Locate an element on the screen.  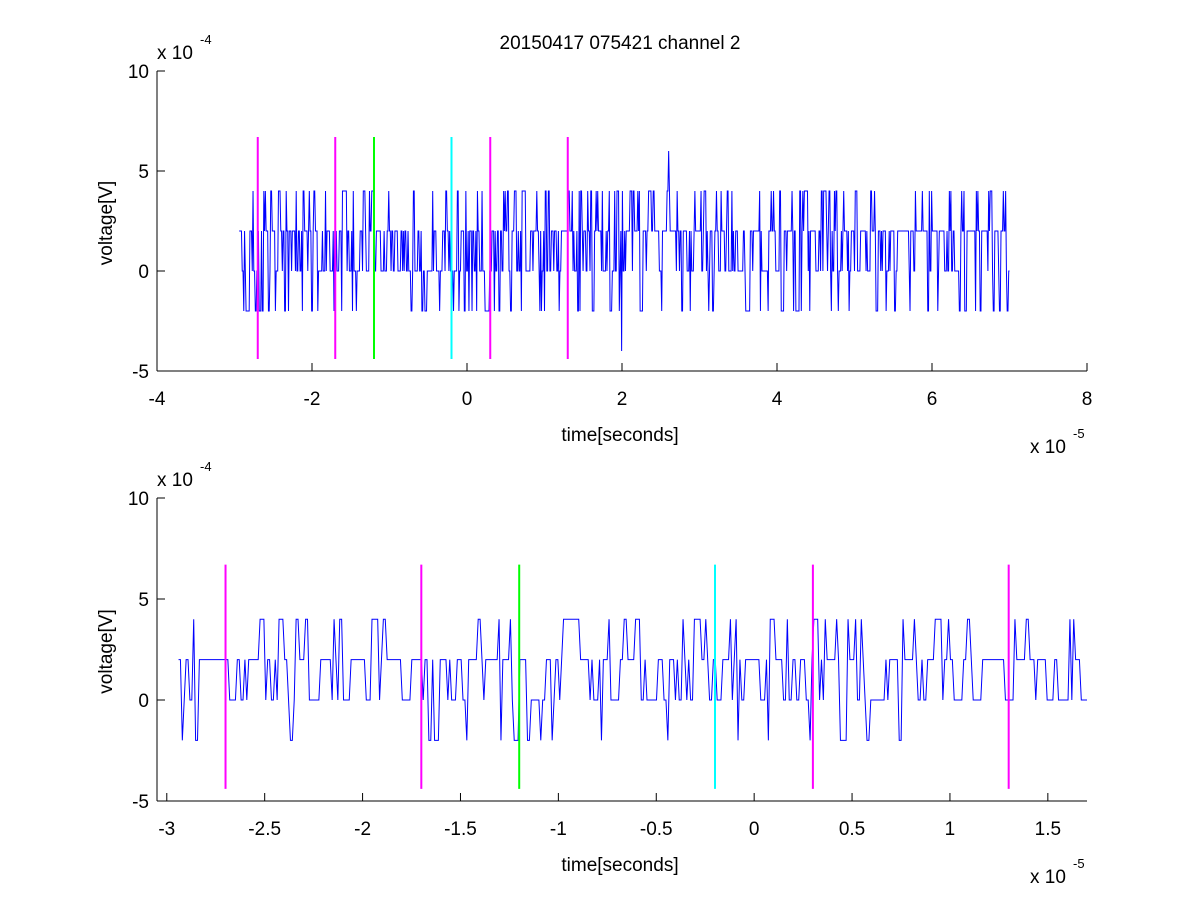
x-tick-label: -4 is located at coordinates (157, 399).